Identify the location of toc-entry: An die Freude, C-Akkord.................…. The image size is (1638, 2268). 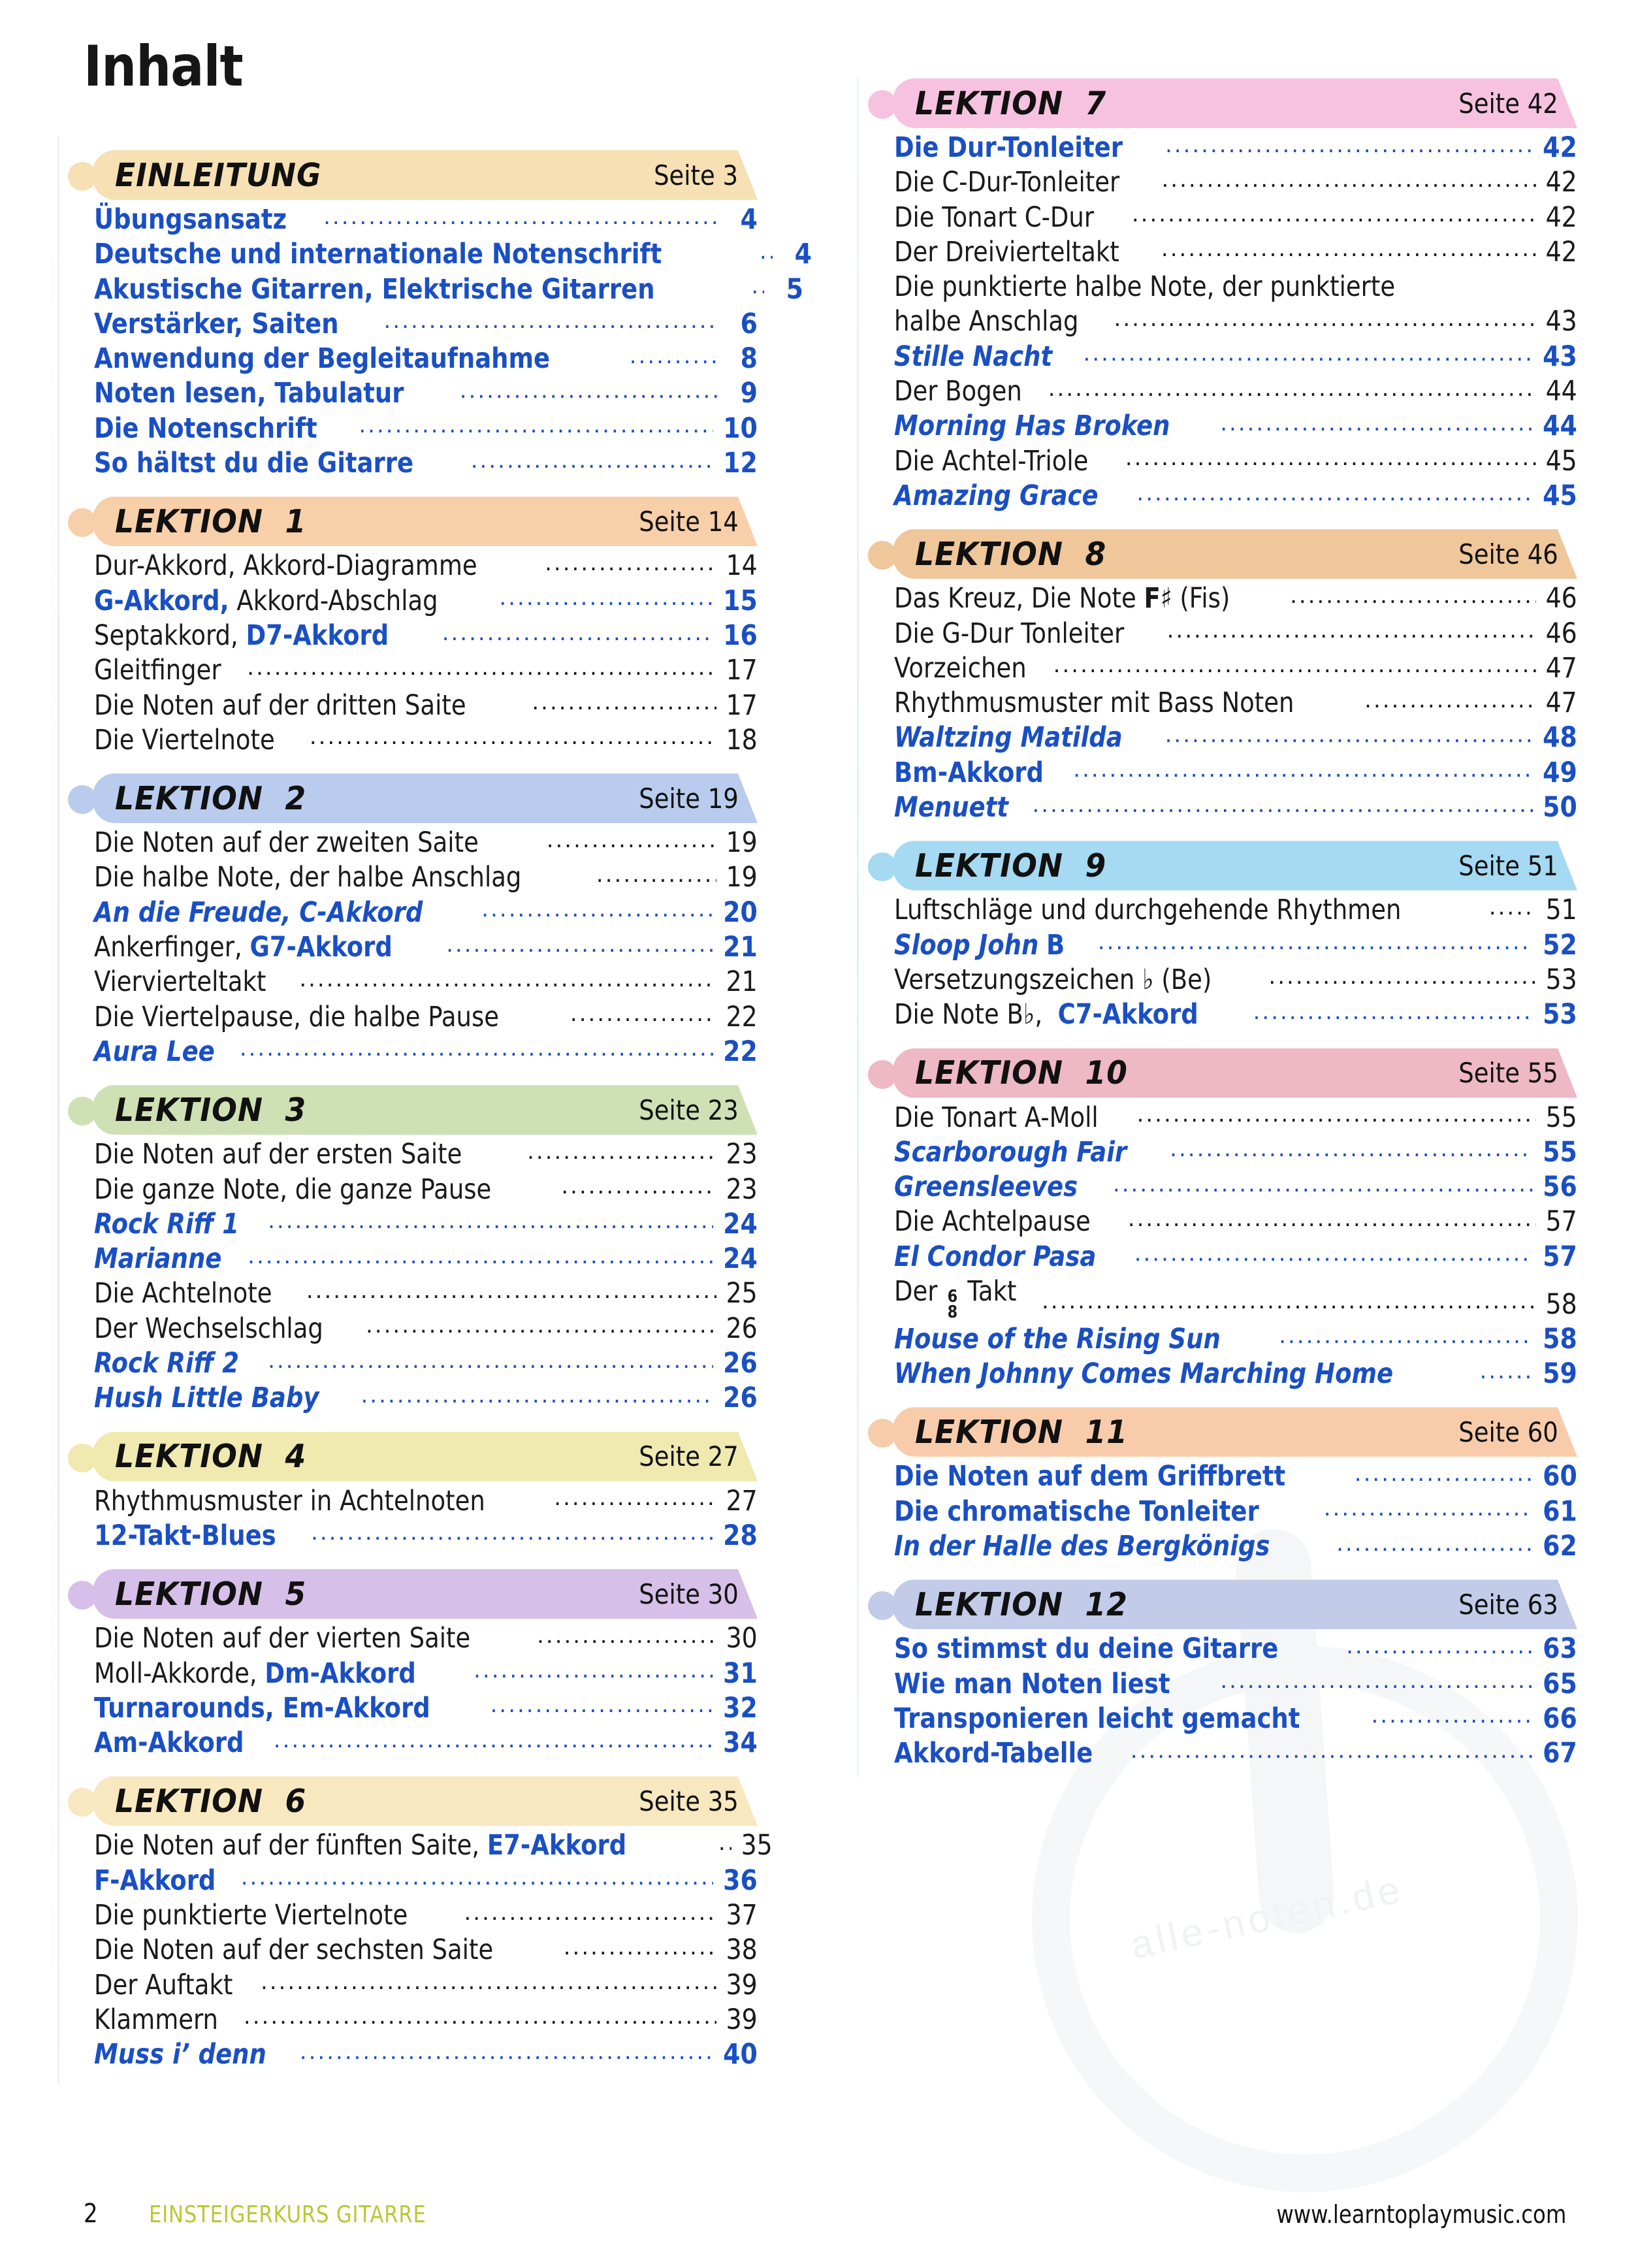
(426, 911).